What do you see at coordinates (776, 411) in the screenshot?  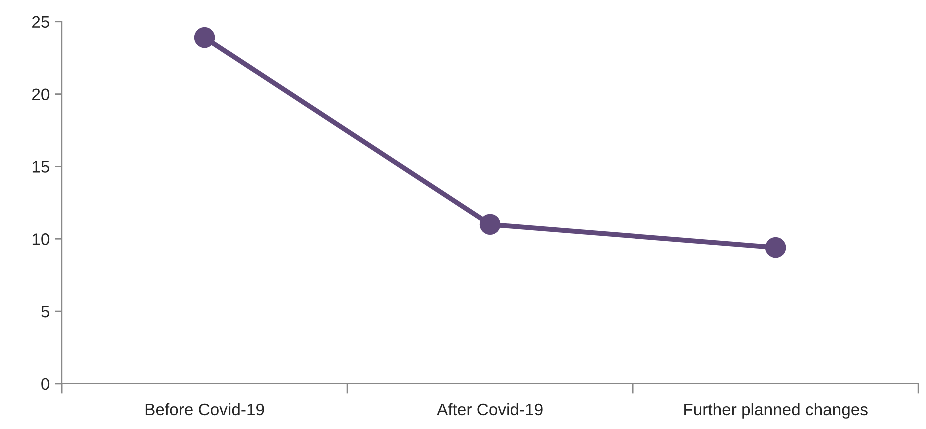 I see `x-tick-label: Further planned changes` at bounding box center [776, 411].